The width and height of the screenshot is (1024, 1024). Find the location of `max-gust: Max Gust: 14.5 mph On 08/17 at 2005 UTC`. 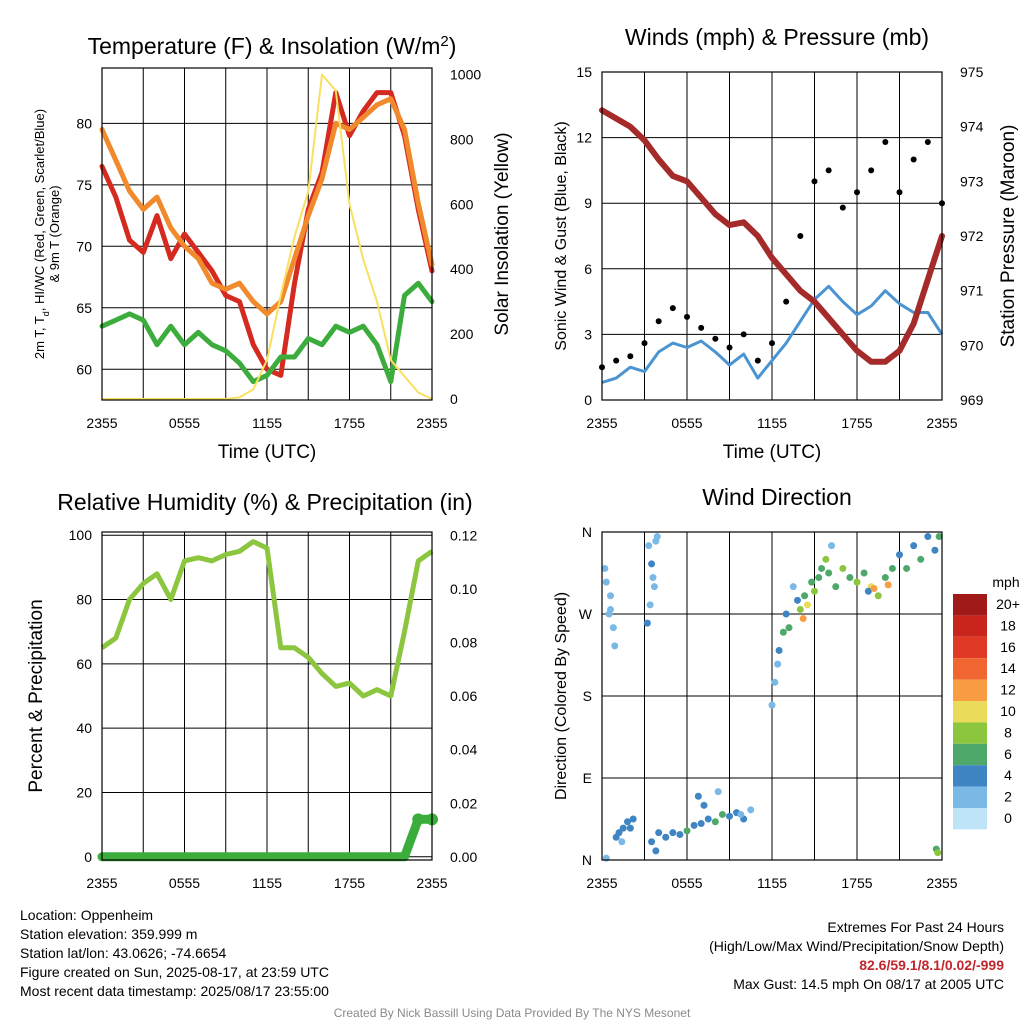

max-gust: Max Gust: 14.5 mph On 08/17 at 2005 UTC is located at coordinates (868, 984).